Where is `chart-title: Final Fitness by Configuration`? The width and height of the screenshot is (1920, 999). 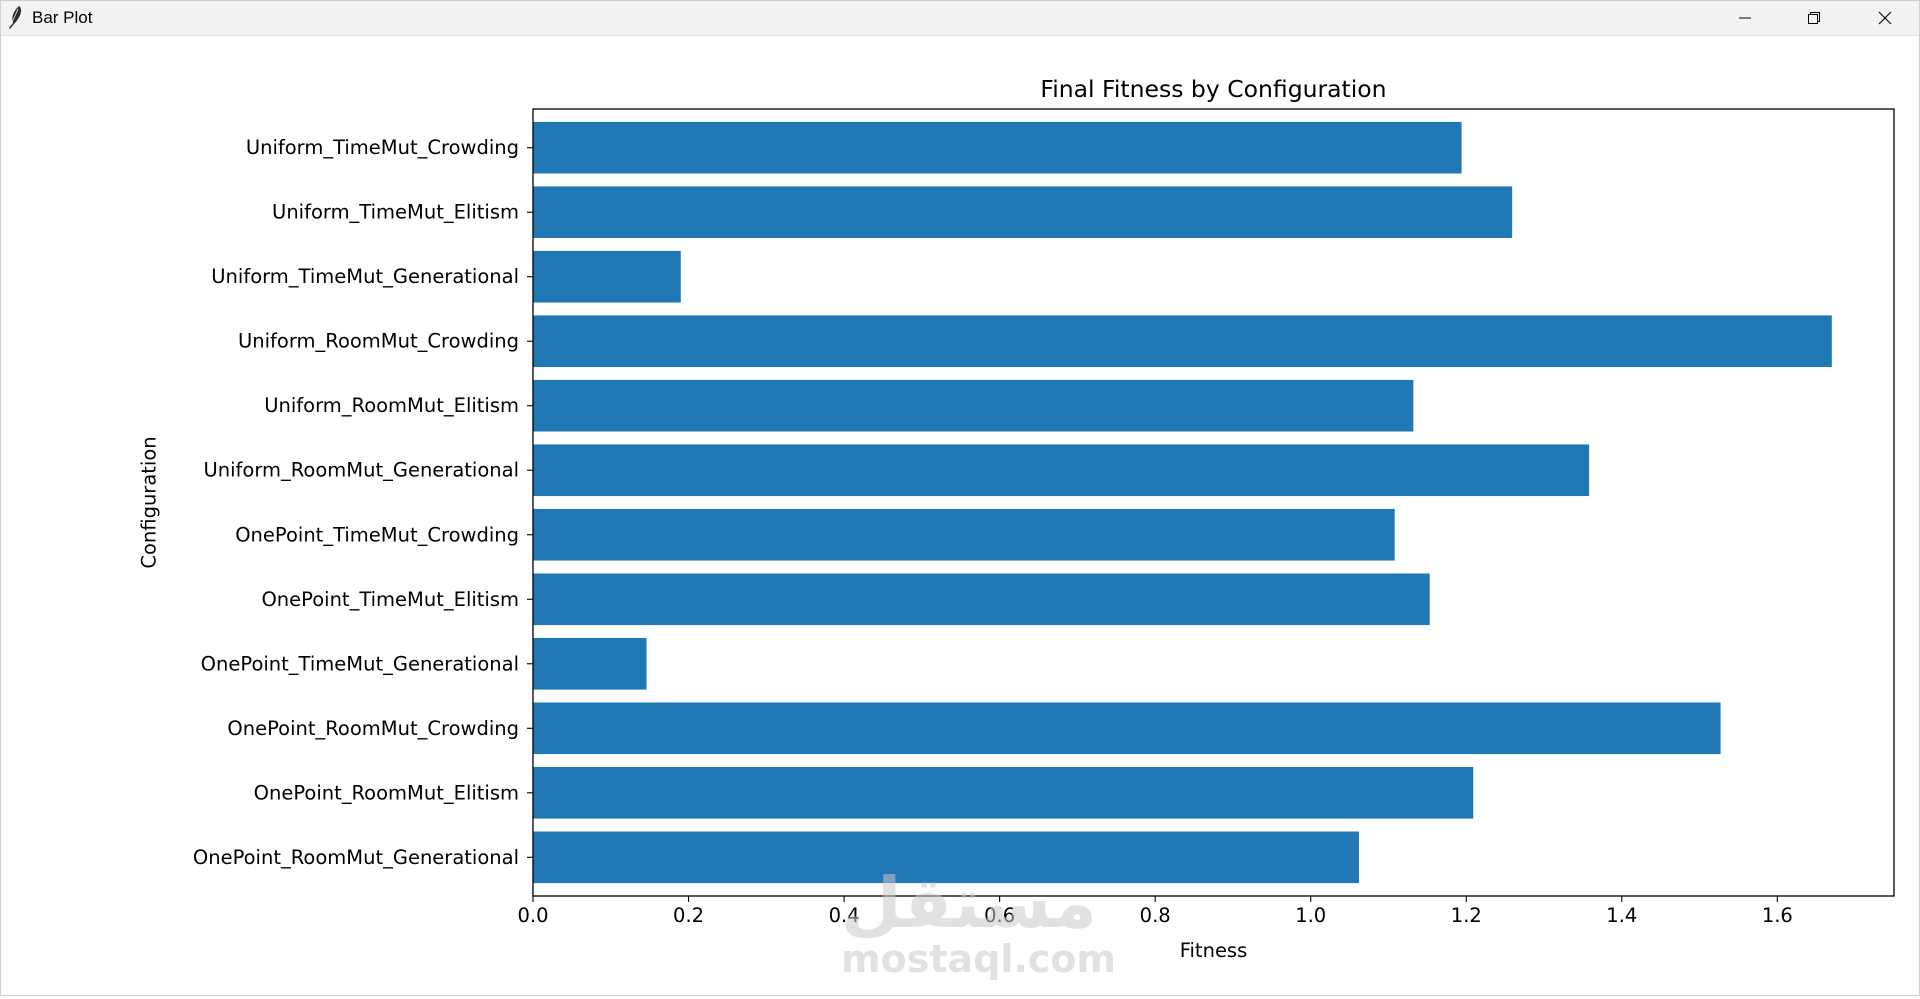 chart-title: Final Fitness by Configuration is located at coordinates (1213, 89).